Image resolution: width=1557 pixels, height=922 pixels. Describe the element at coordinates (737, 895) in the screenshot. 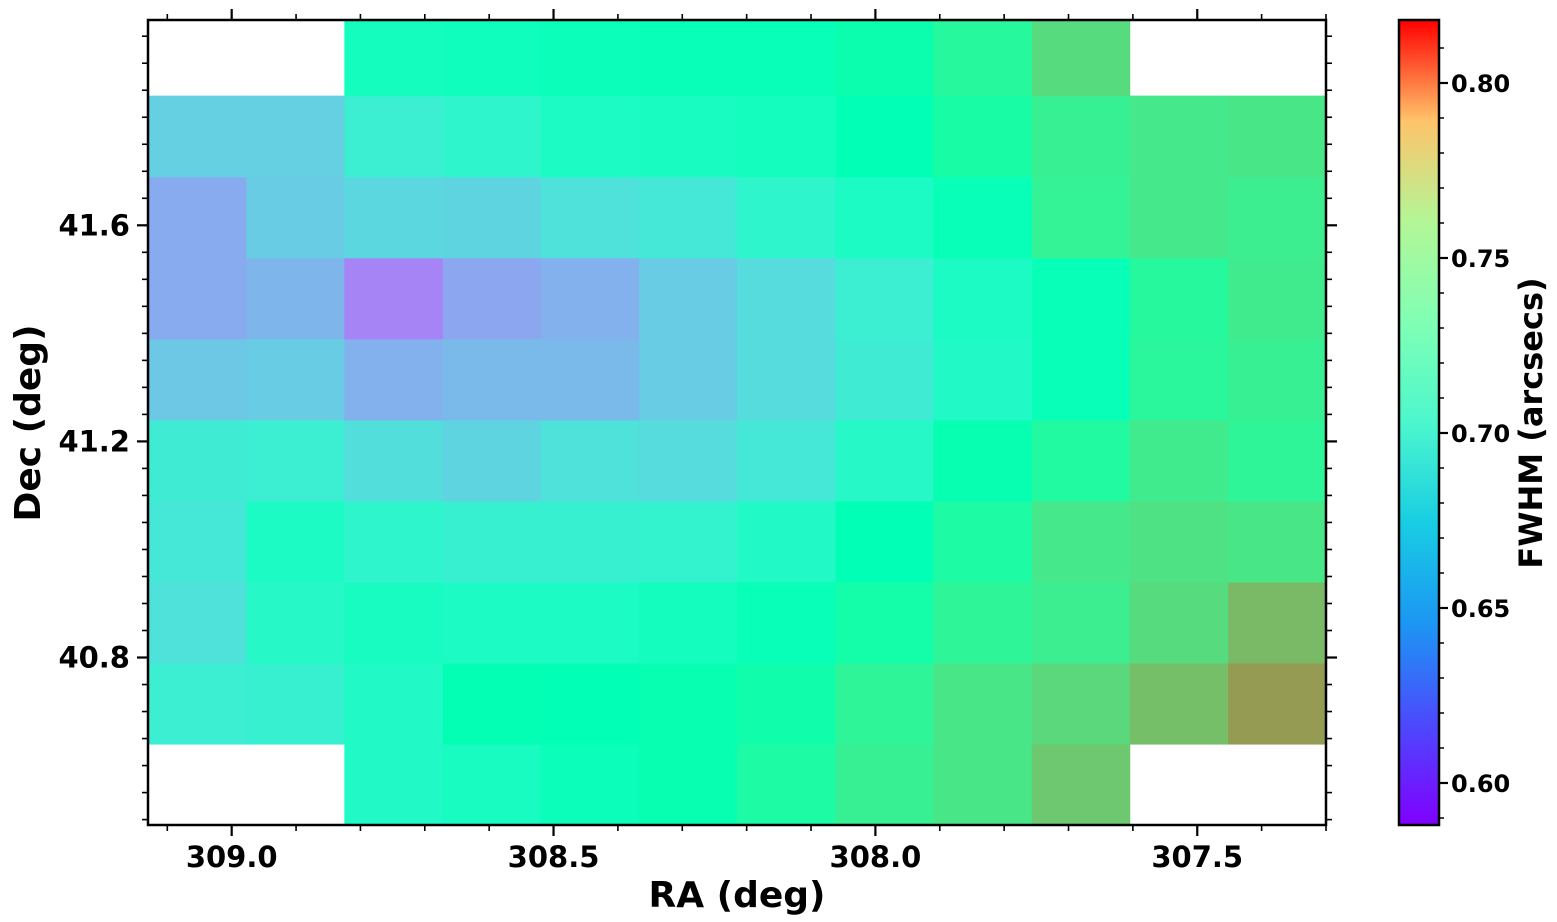

I see `x-axis-title: RA (deg)` at that location.